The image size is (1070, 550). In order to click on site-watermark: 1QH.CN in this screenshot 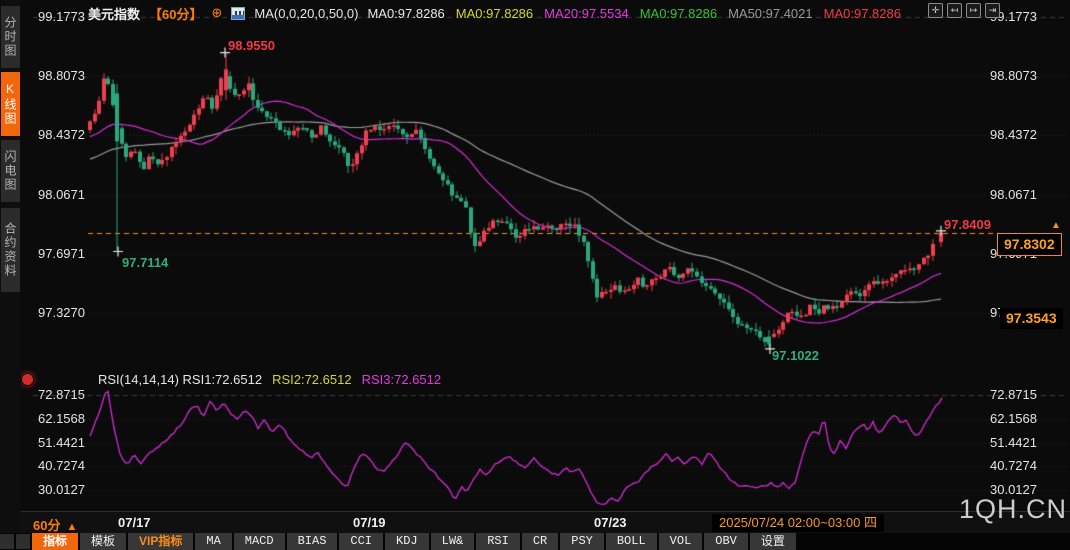, I will do `click(1012, 509)`.